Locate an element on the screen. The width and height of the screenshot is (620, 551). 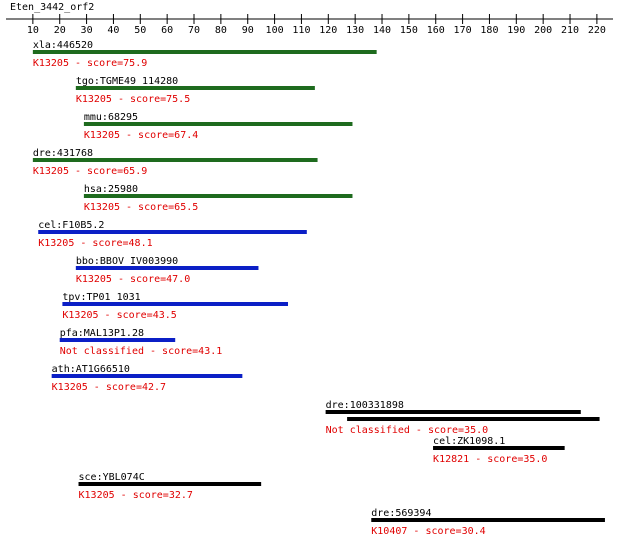
ruler-tick-label: 30 is located at coordinates (87, 30).